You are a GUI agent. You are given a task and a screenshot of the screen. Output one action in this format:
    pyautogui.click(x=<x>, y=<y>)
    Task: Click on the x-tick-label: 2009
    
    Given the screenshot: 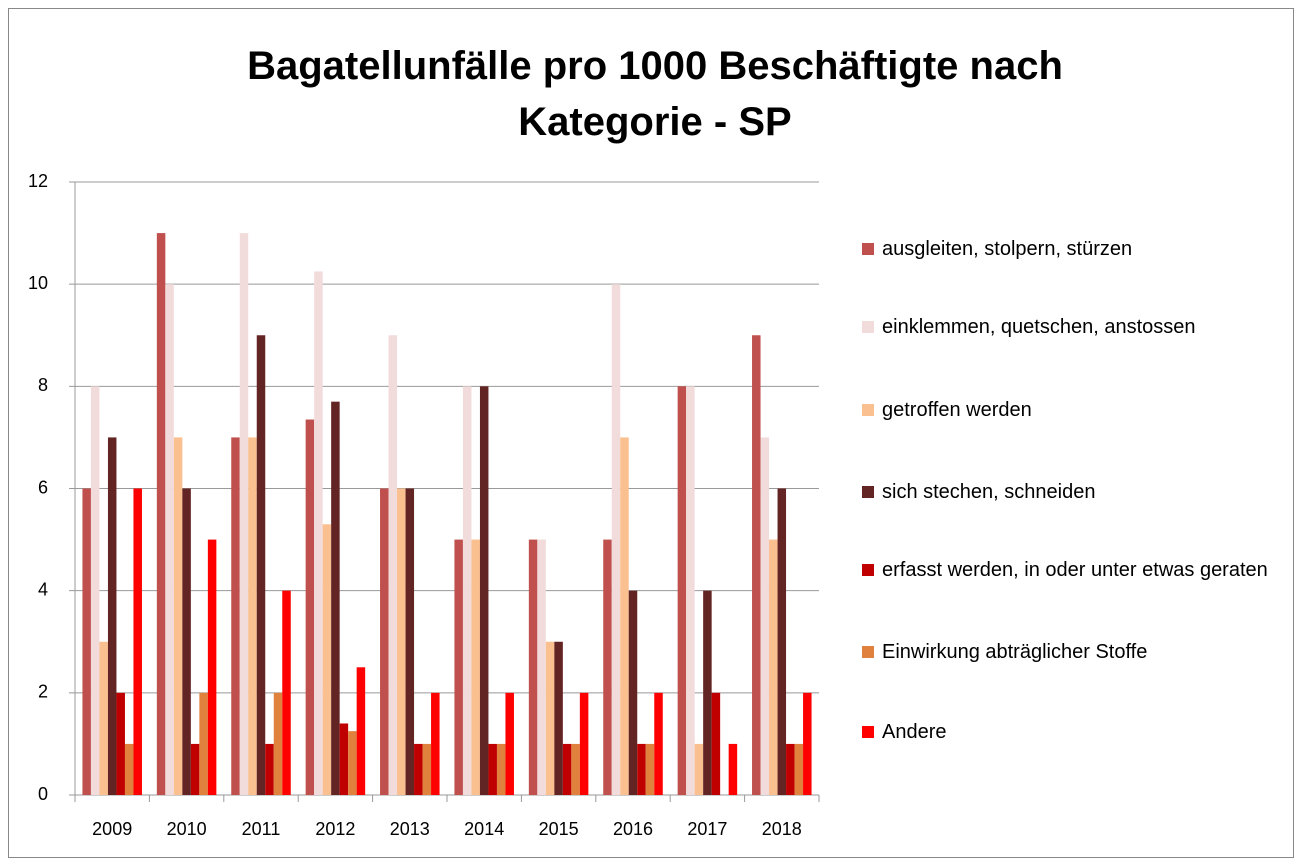 What is the action you would take?
    pyautogui.click(x=112, y=829)
    